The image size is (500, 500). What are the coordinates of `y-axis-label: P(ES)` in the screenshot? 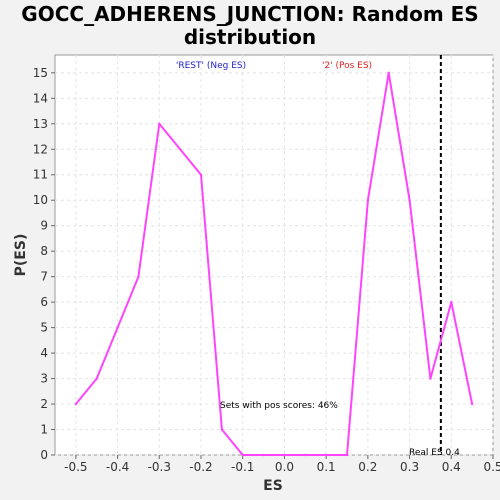 It's located at (21, 255).